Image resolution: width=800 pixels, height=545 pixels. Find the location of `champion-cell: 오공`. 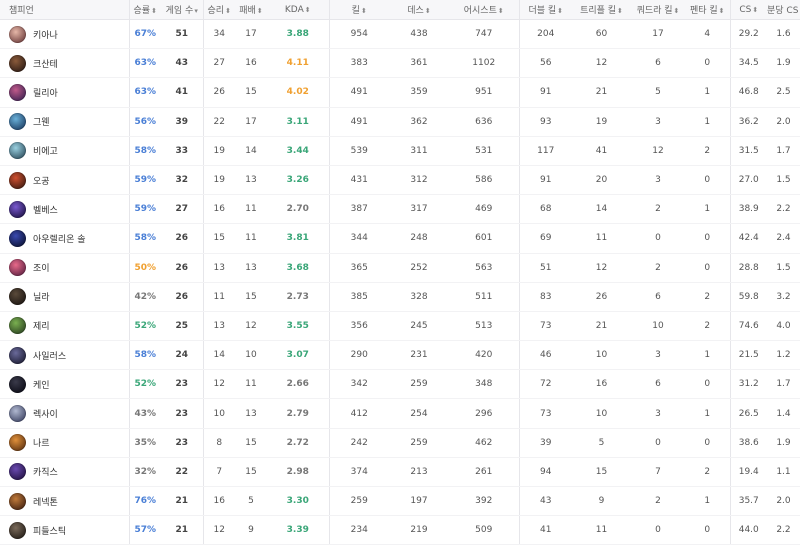

champion-cell: 오공 is located at coordinates (65, 180).